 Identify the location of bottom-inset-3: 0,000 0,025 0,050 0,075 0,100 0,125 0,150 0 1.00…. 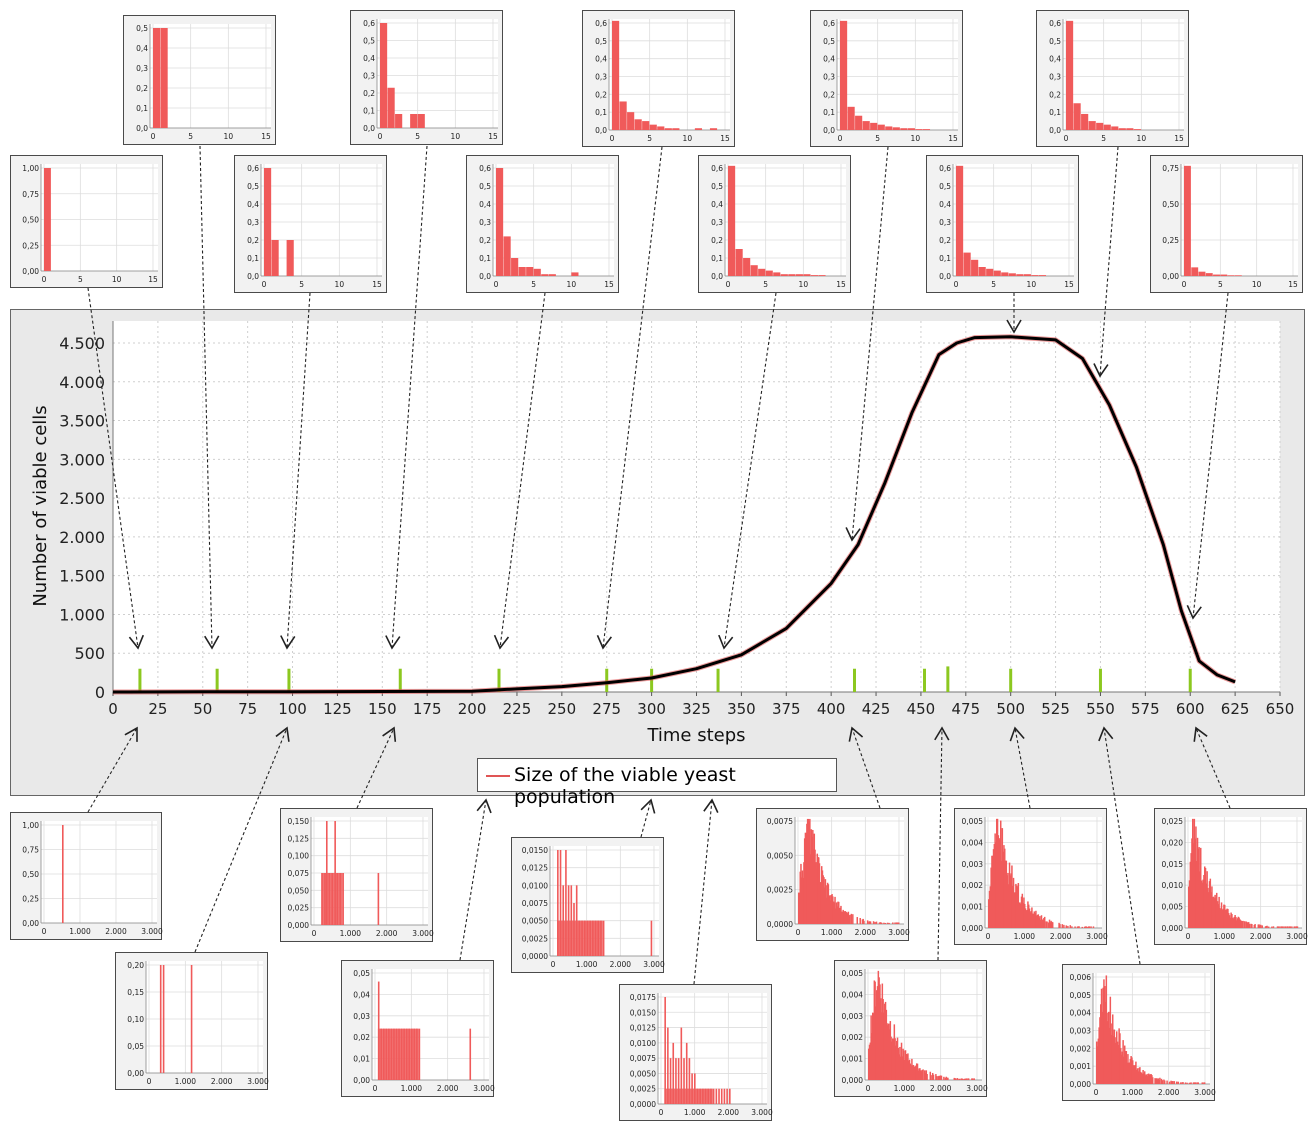
(357, 875).